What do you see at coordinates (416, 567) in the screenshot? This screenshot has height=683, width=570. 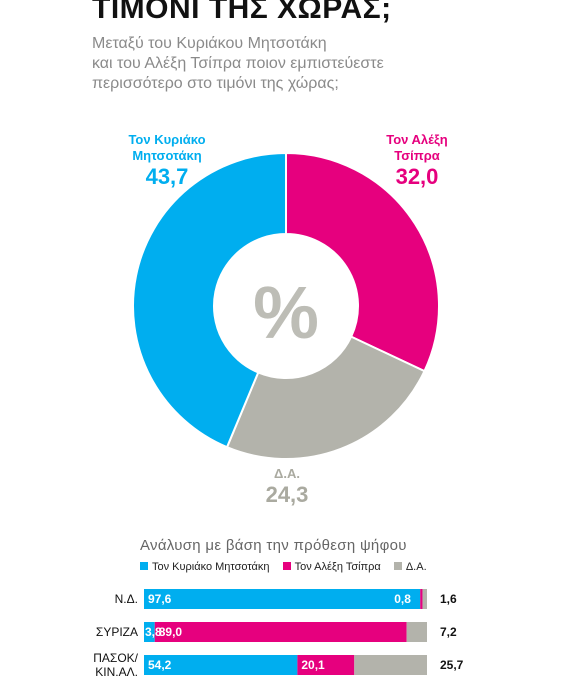 I see `legend-label-da: Δ.Α.` at bounding box center [416, 567].